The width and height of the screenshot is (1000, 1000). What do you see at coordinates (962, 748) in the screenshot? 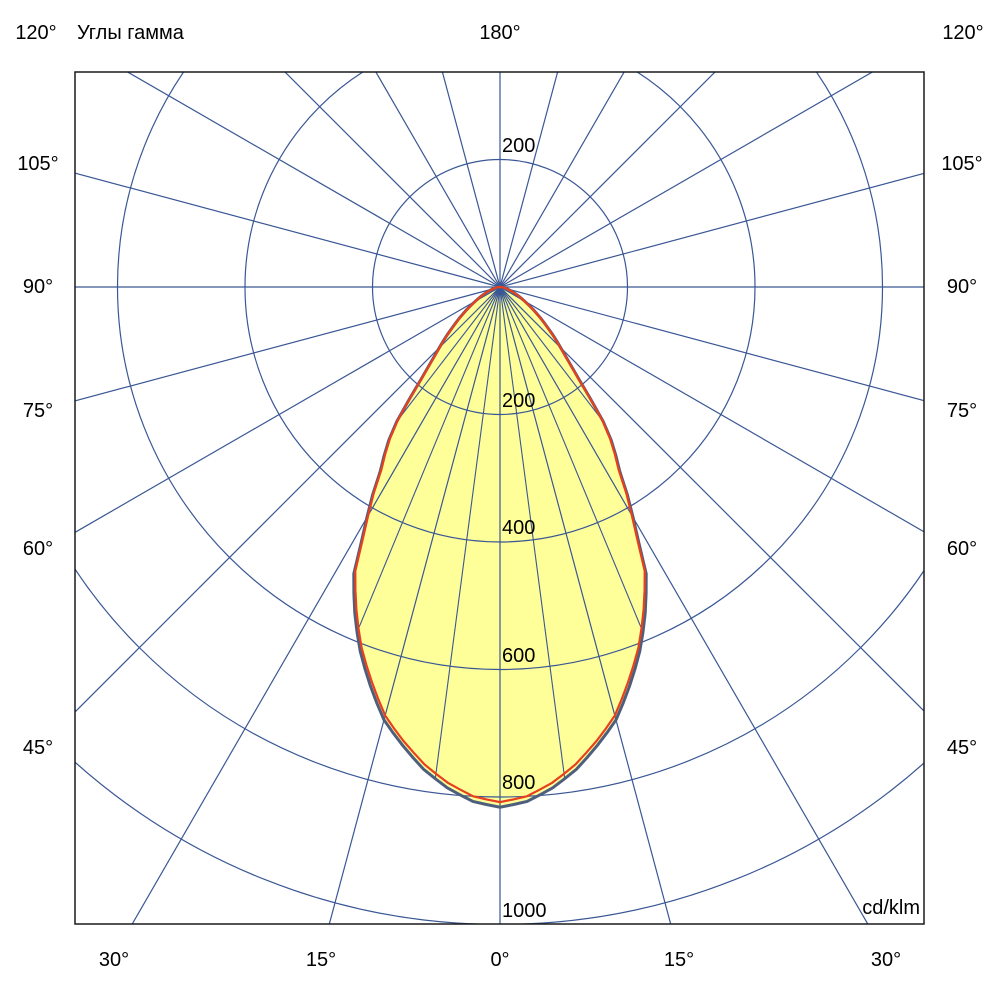
I see `gamma-angle-label-right: 45°` at bounding box center [962, 748].